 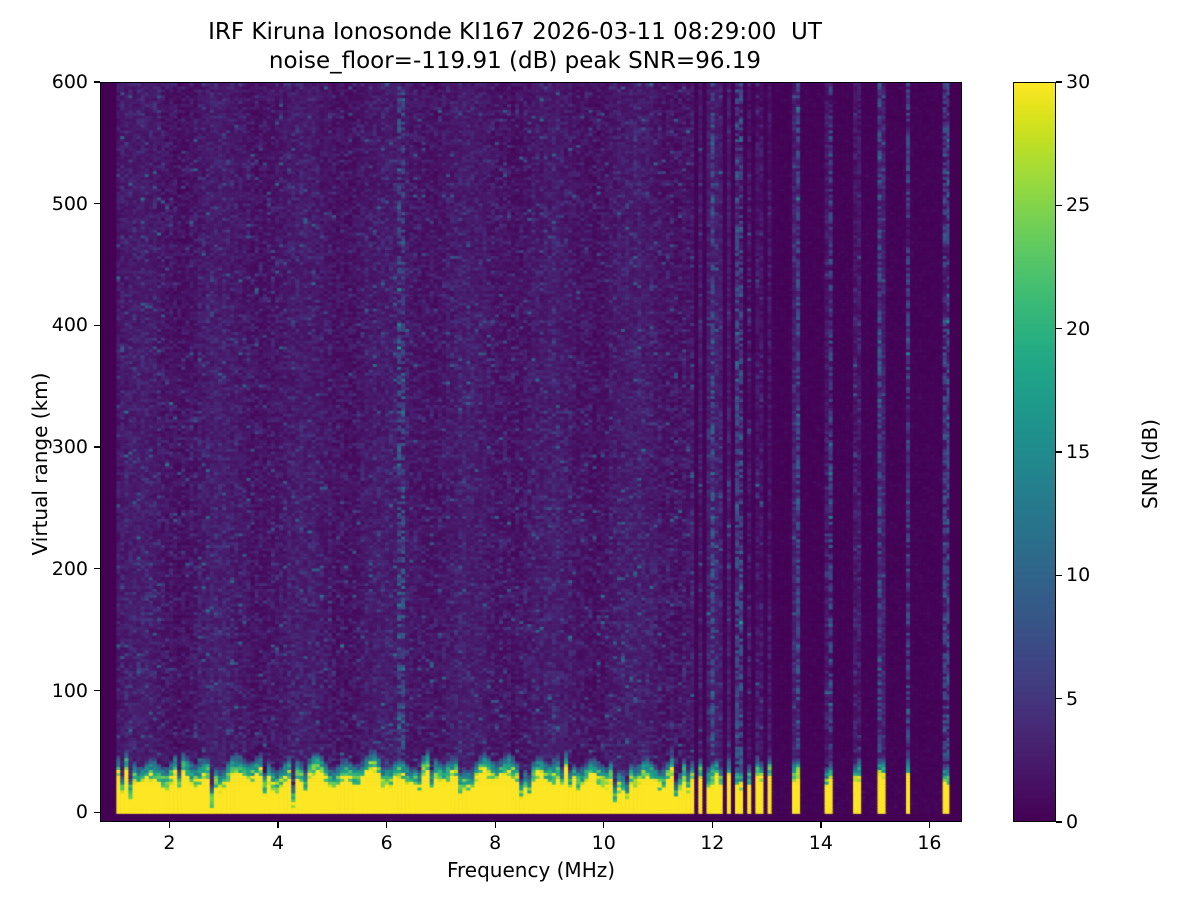 I want to click on x-tick-label: 8, so click(x=495, y=843).